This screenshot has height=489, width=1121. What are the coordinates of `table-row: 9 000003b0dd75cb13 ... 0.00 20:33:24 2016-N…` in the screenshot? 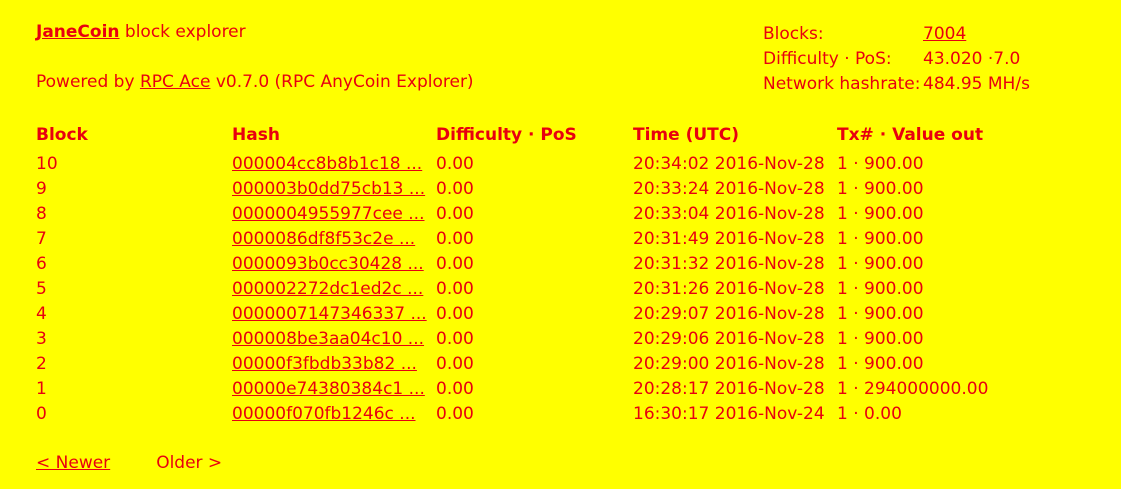 It's located at (536, 189).